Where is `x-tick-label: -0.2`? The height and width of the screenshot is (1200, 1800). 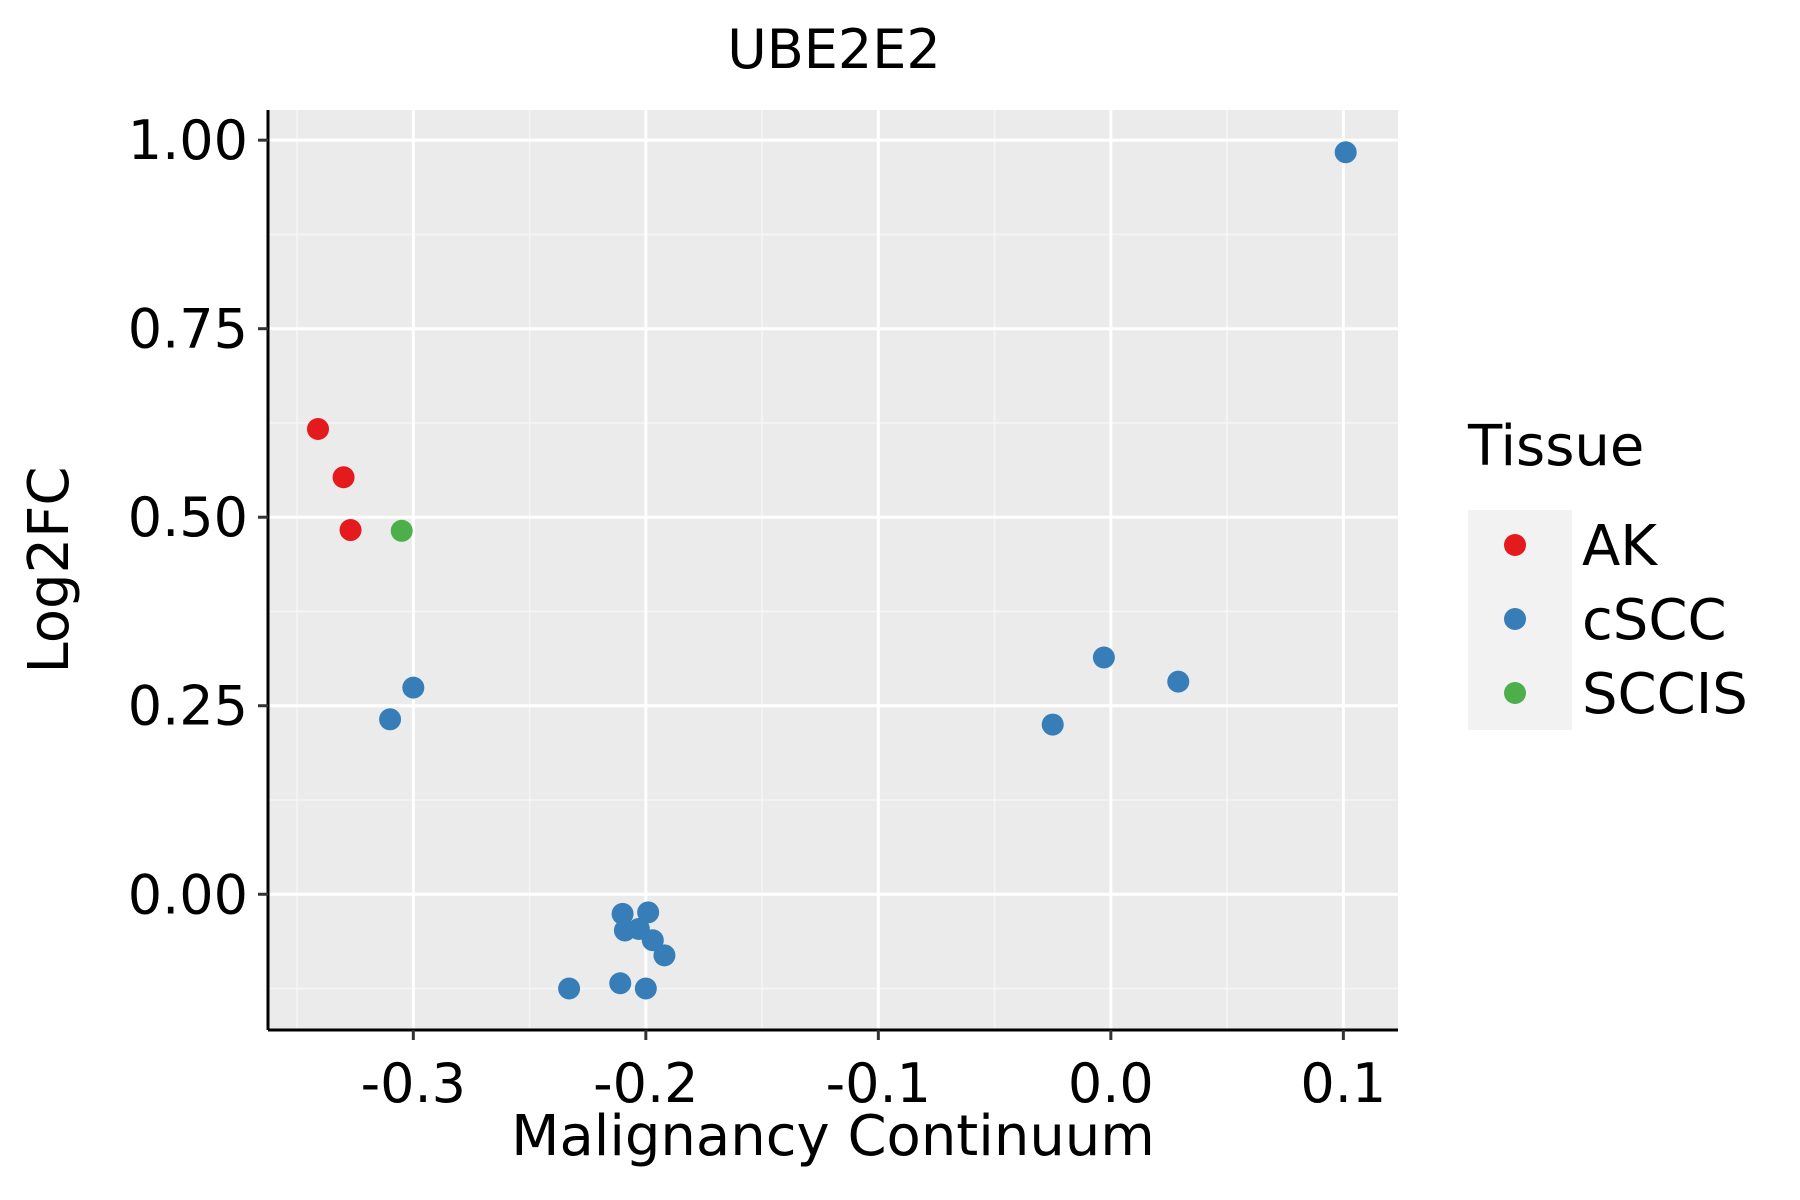
x-tick-label: -0.2 is located at coordinates (645, 1083).